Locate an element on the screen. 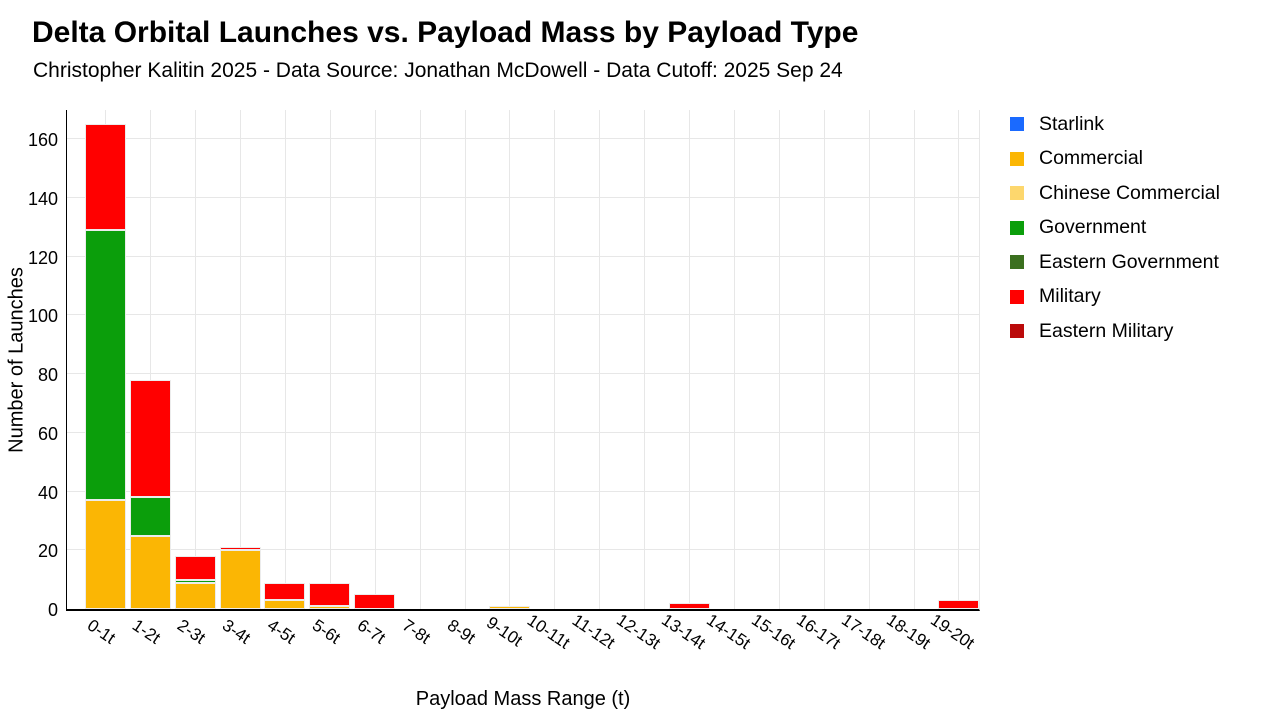 Image resolution: width=1280 pixels, height=720 pixels. legend-item-chinese-commercial: Chinese Commercial is located at coordinates (1115, 193).